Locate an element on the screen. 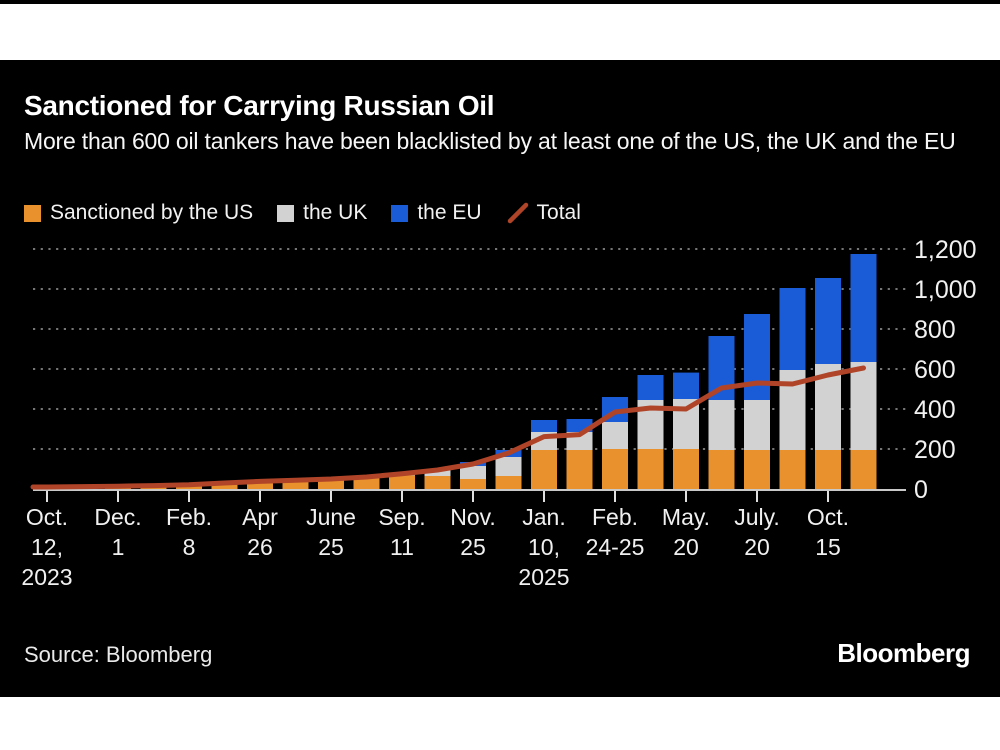  svg-text: 1,000 is located at coordinates (945, 290).